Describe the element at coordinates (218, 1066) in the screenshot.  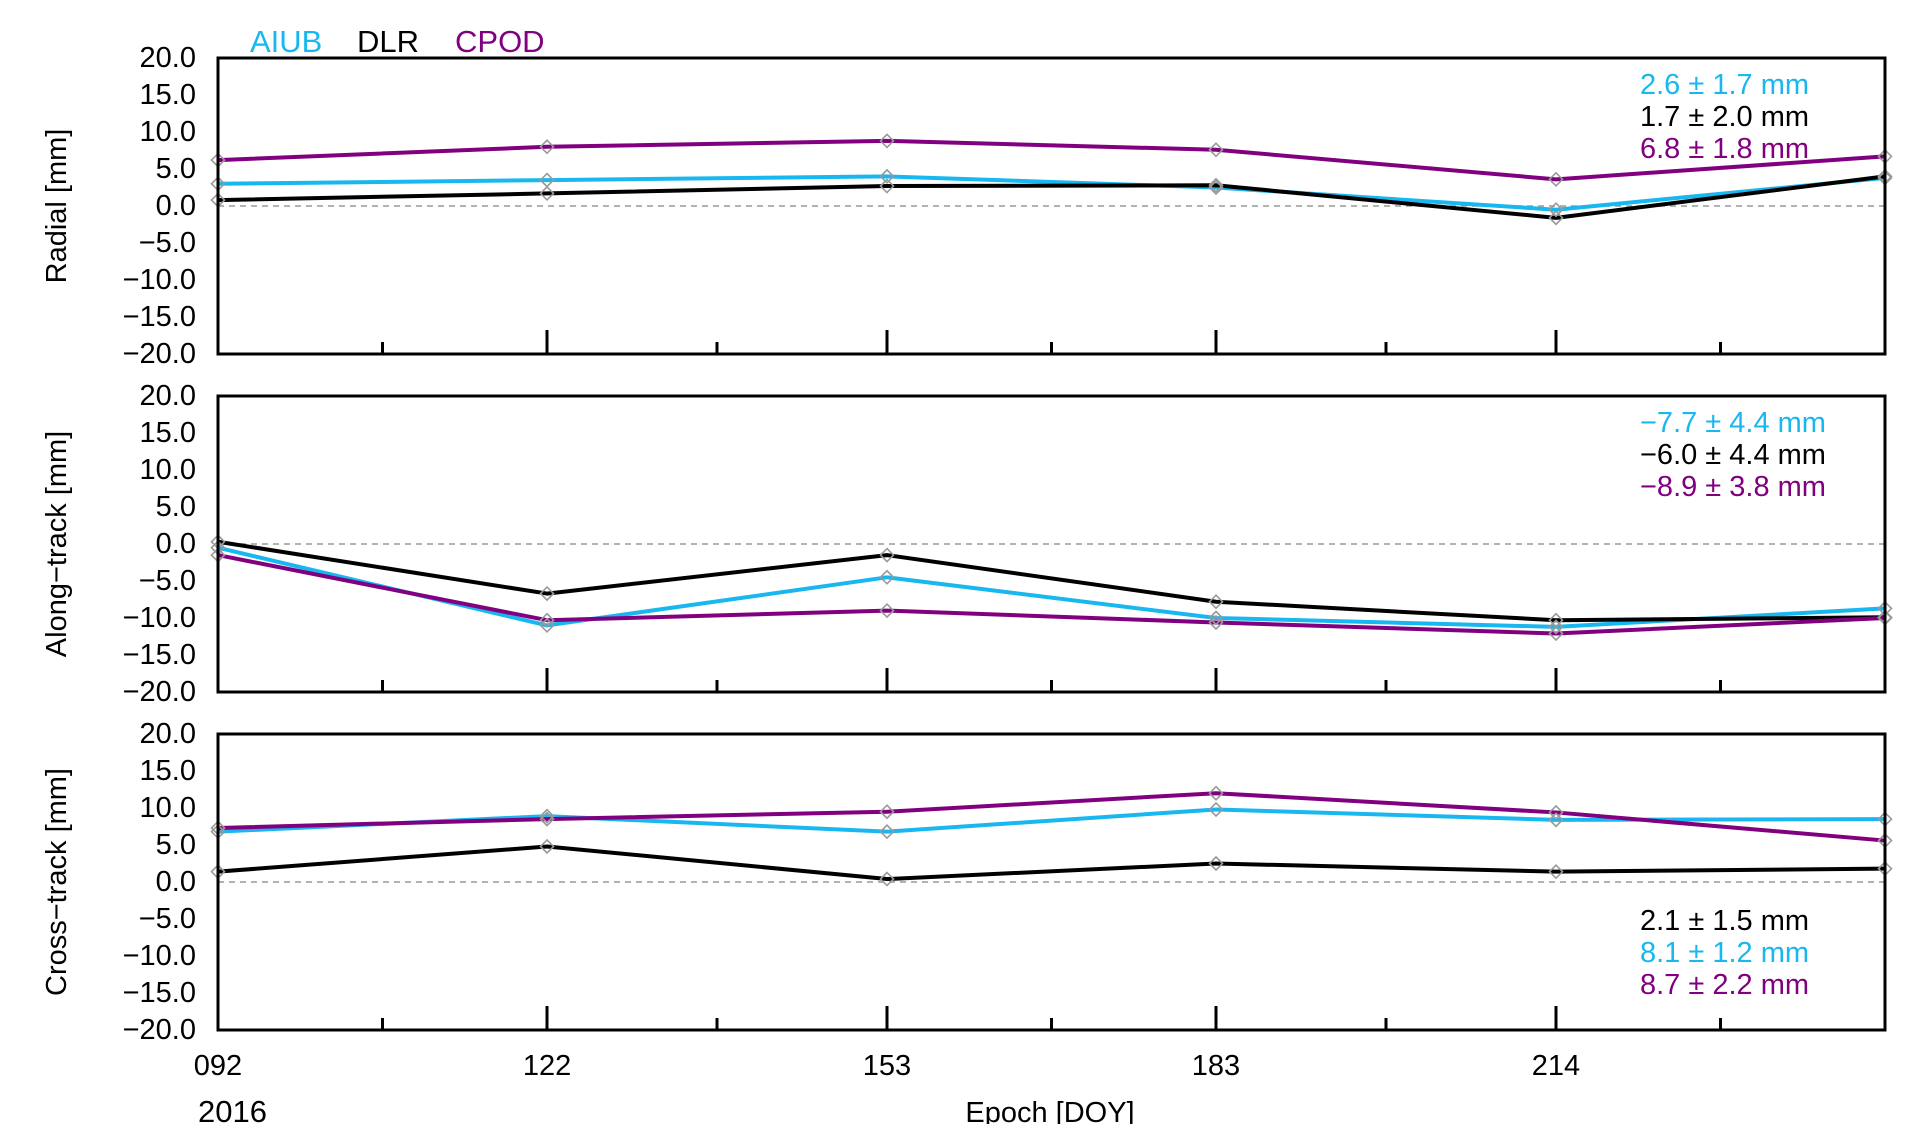
I see `x-tick-label: 092` at that location.